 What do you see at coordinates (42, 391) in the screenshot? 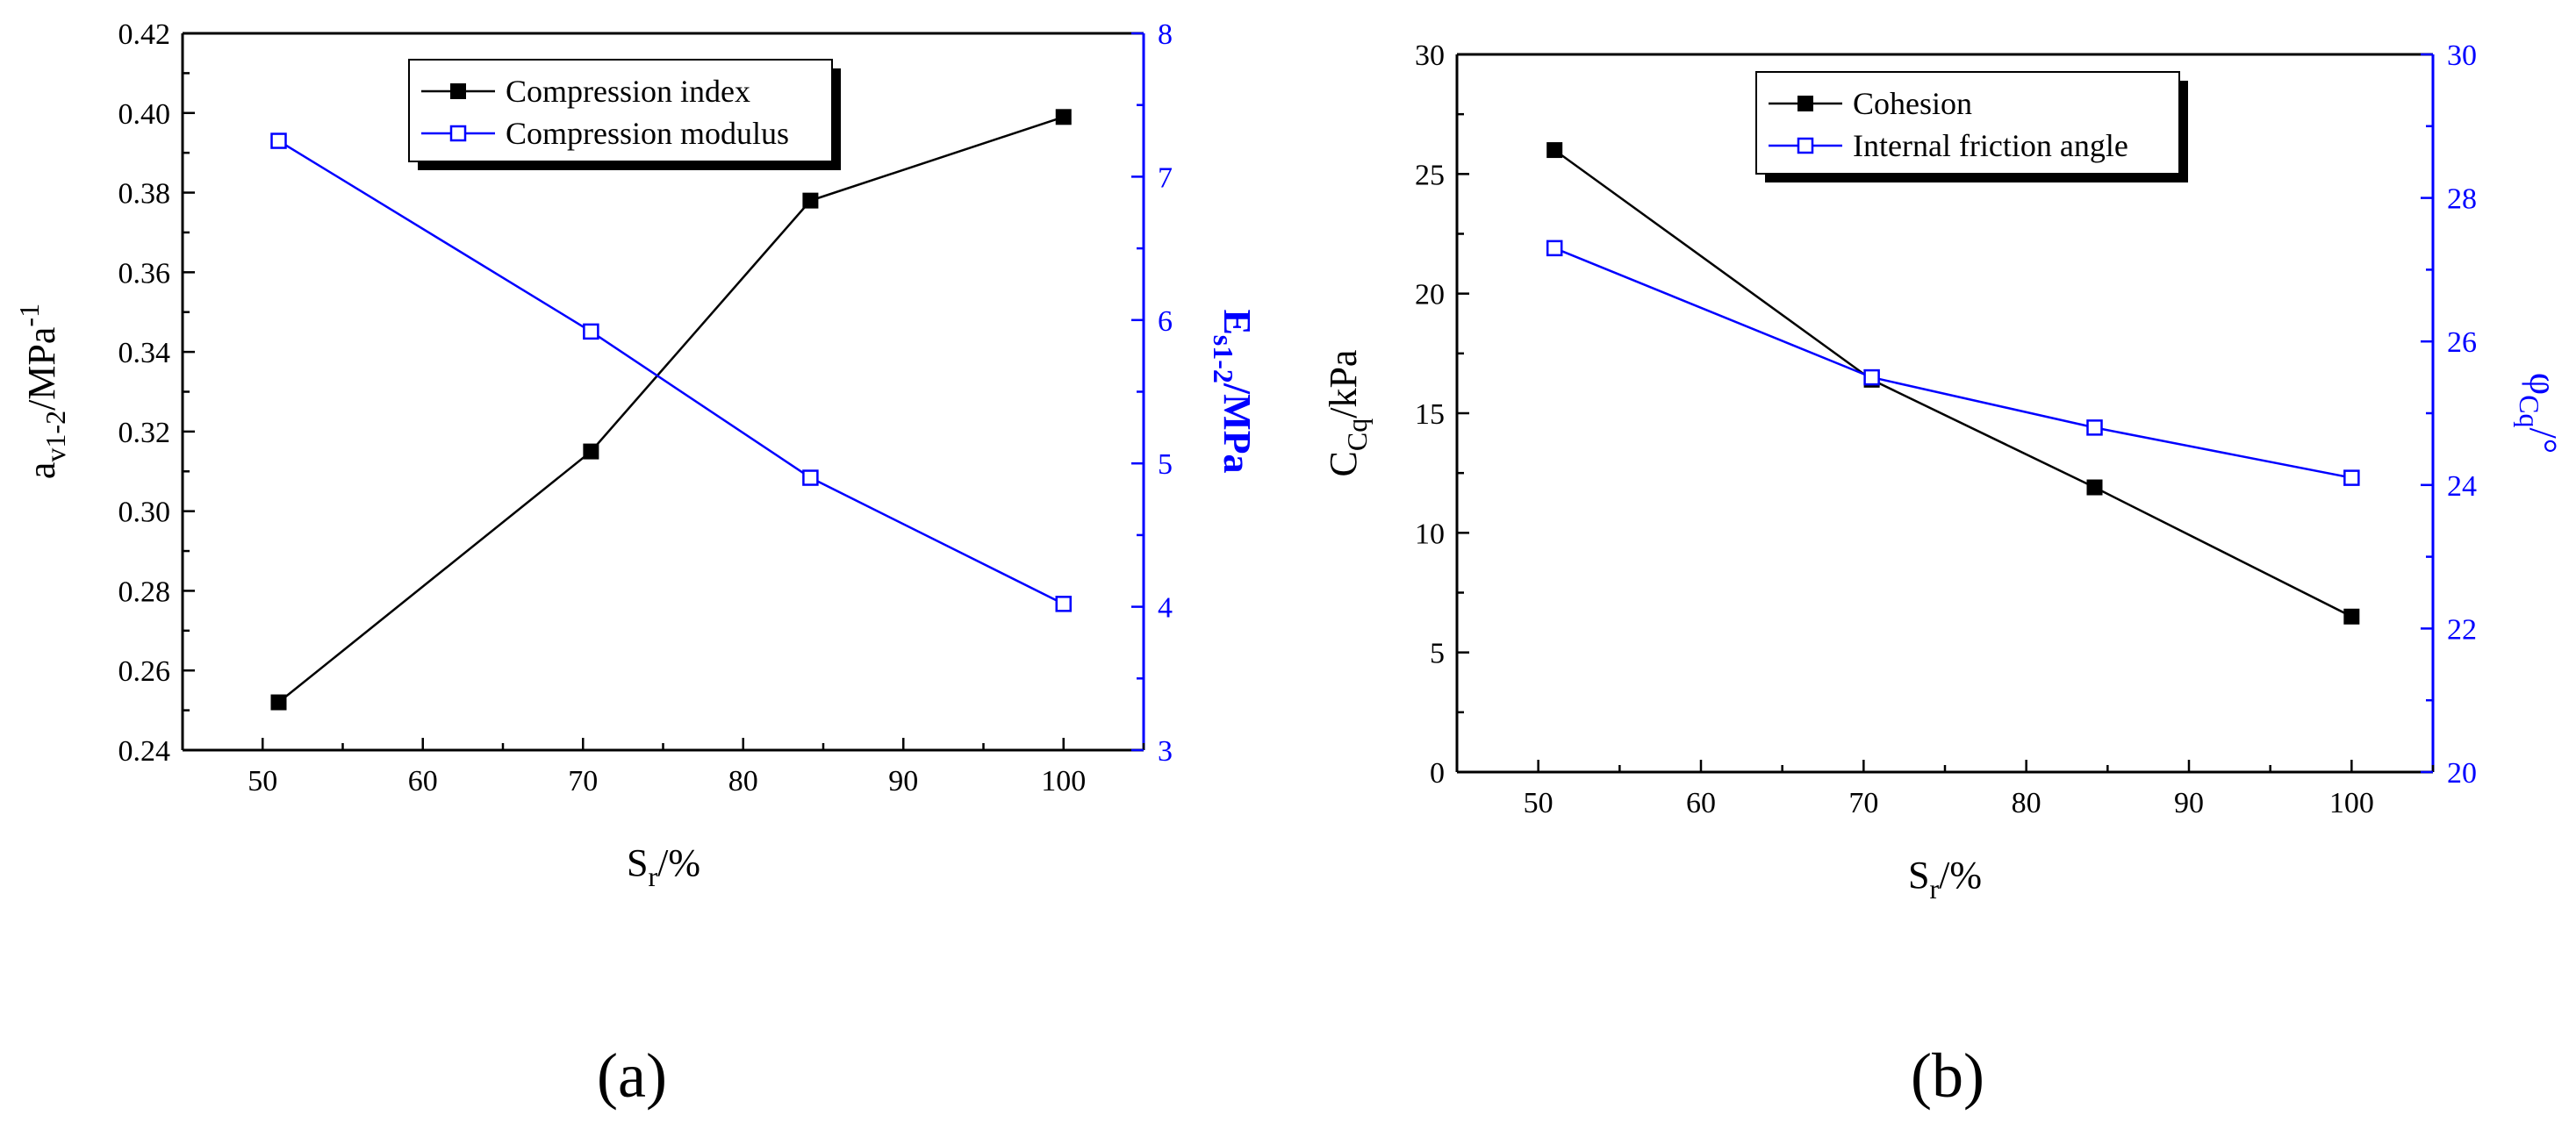
I see `y-axis-left-label-a: av1-2/MPa-1` at bounding box center [42, 391].